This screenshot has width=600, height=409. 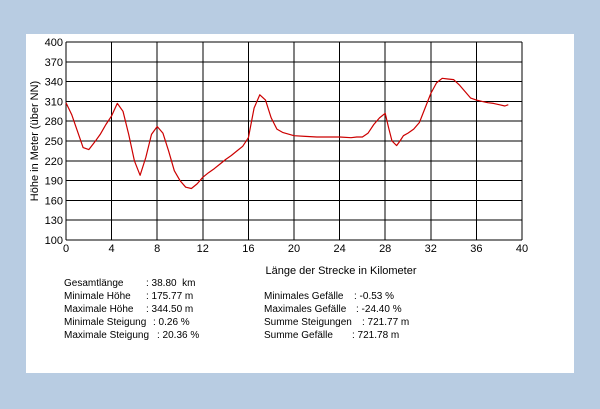 I want to click on x-tick-label: 12, so click(x=203, y=249).